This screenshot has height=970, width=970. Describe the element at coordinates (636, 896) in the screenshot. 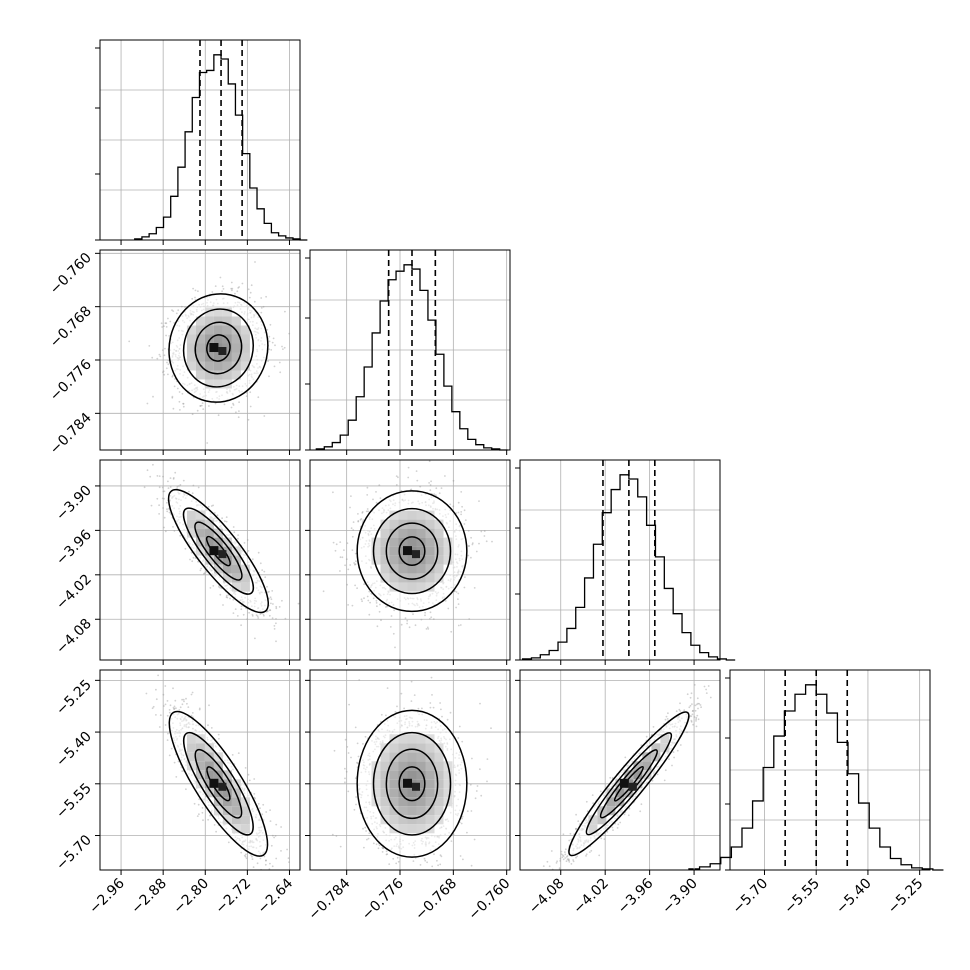

I see `x-tick-label: −3.96` at that location.